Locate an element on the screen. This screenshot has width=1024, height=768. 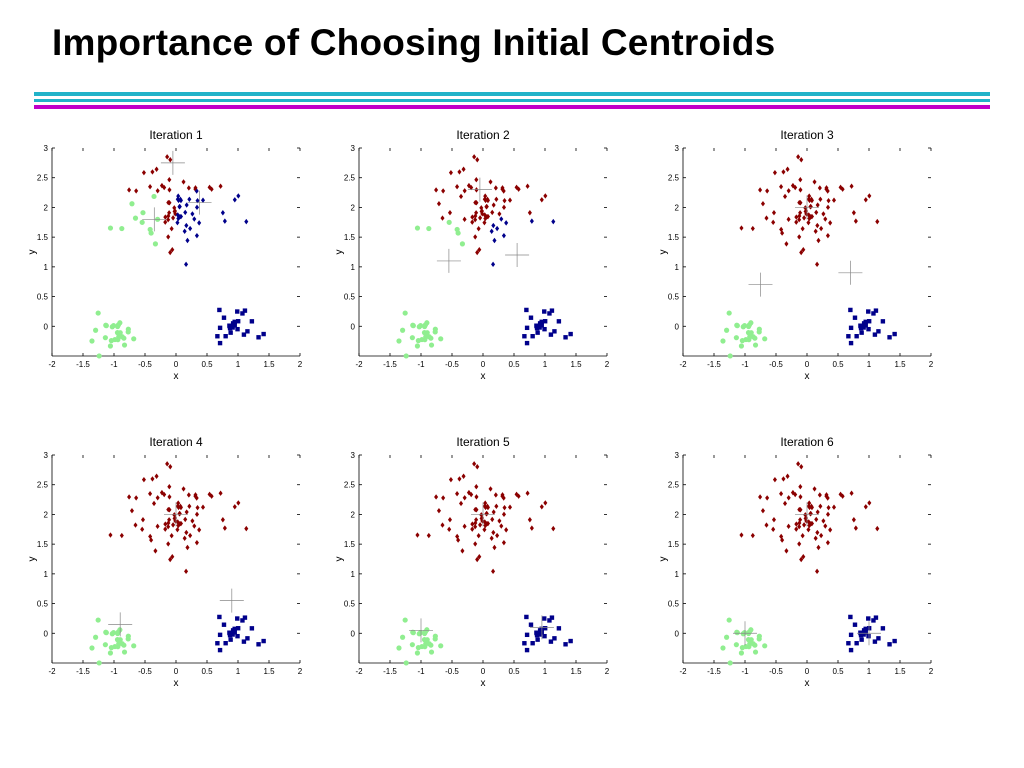
x-tick-label: 1 is located at coordinates (238, 364).